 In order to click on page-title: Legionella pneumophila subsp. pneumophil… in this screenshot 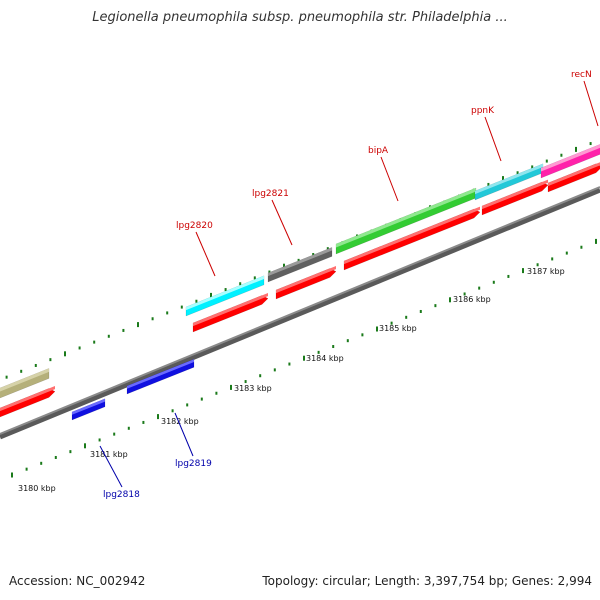, I will do `click(300, 17)`.